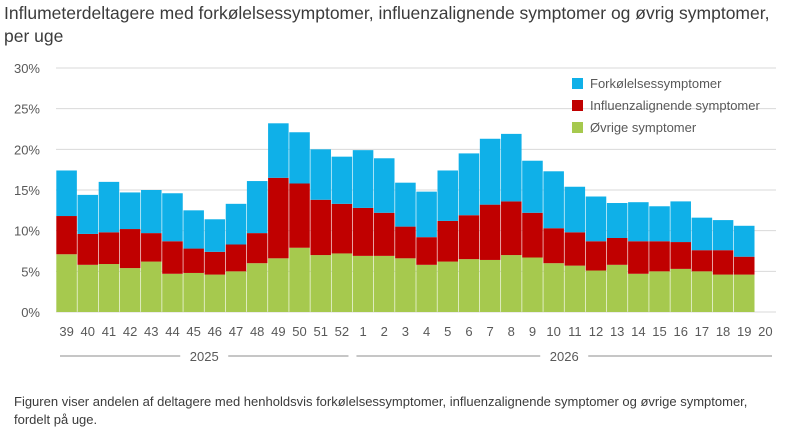 The image size is (800, 437). I want to click on x-tick-label: 17, so click(702, 331).